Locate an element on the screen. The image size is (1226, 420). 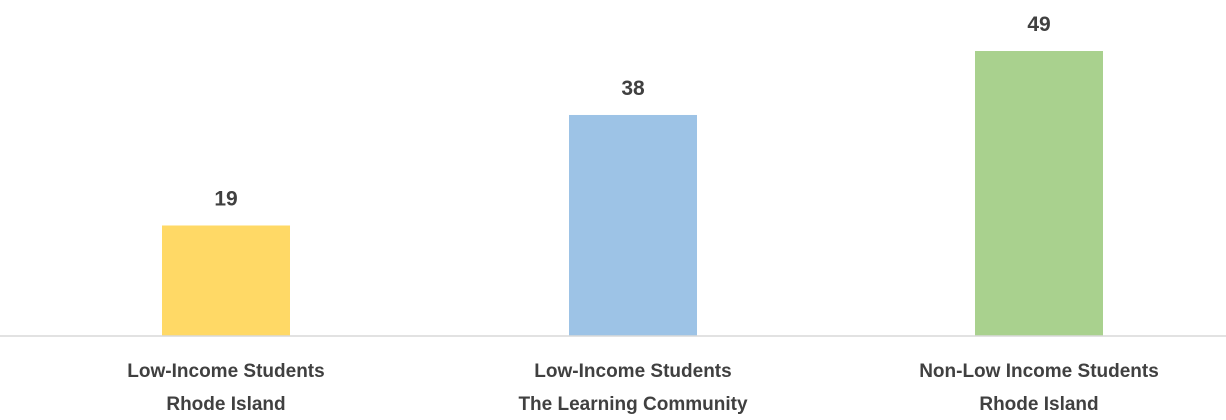
category-label-2-line-1: Low-Income Students is located at coordinates (632, 371).